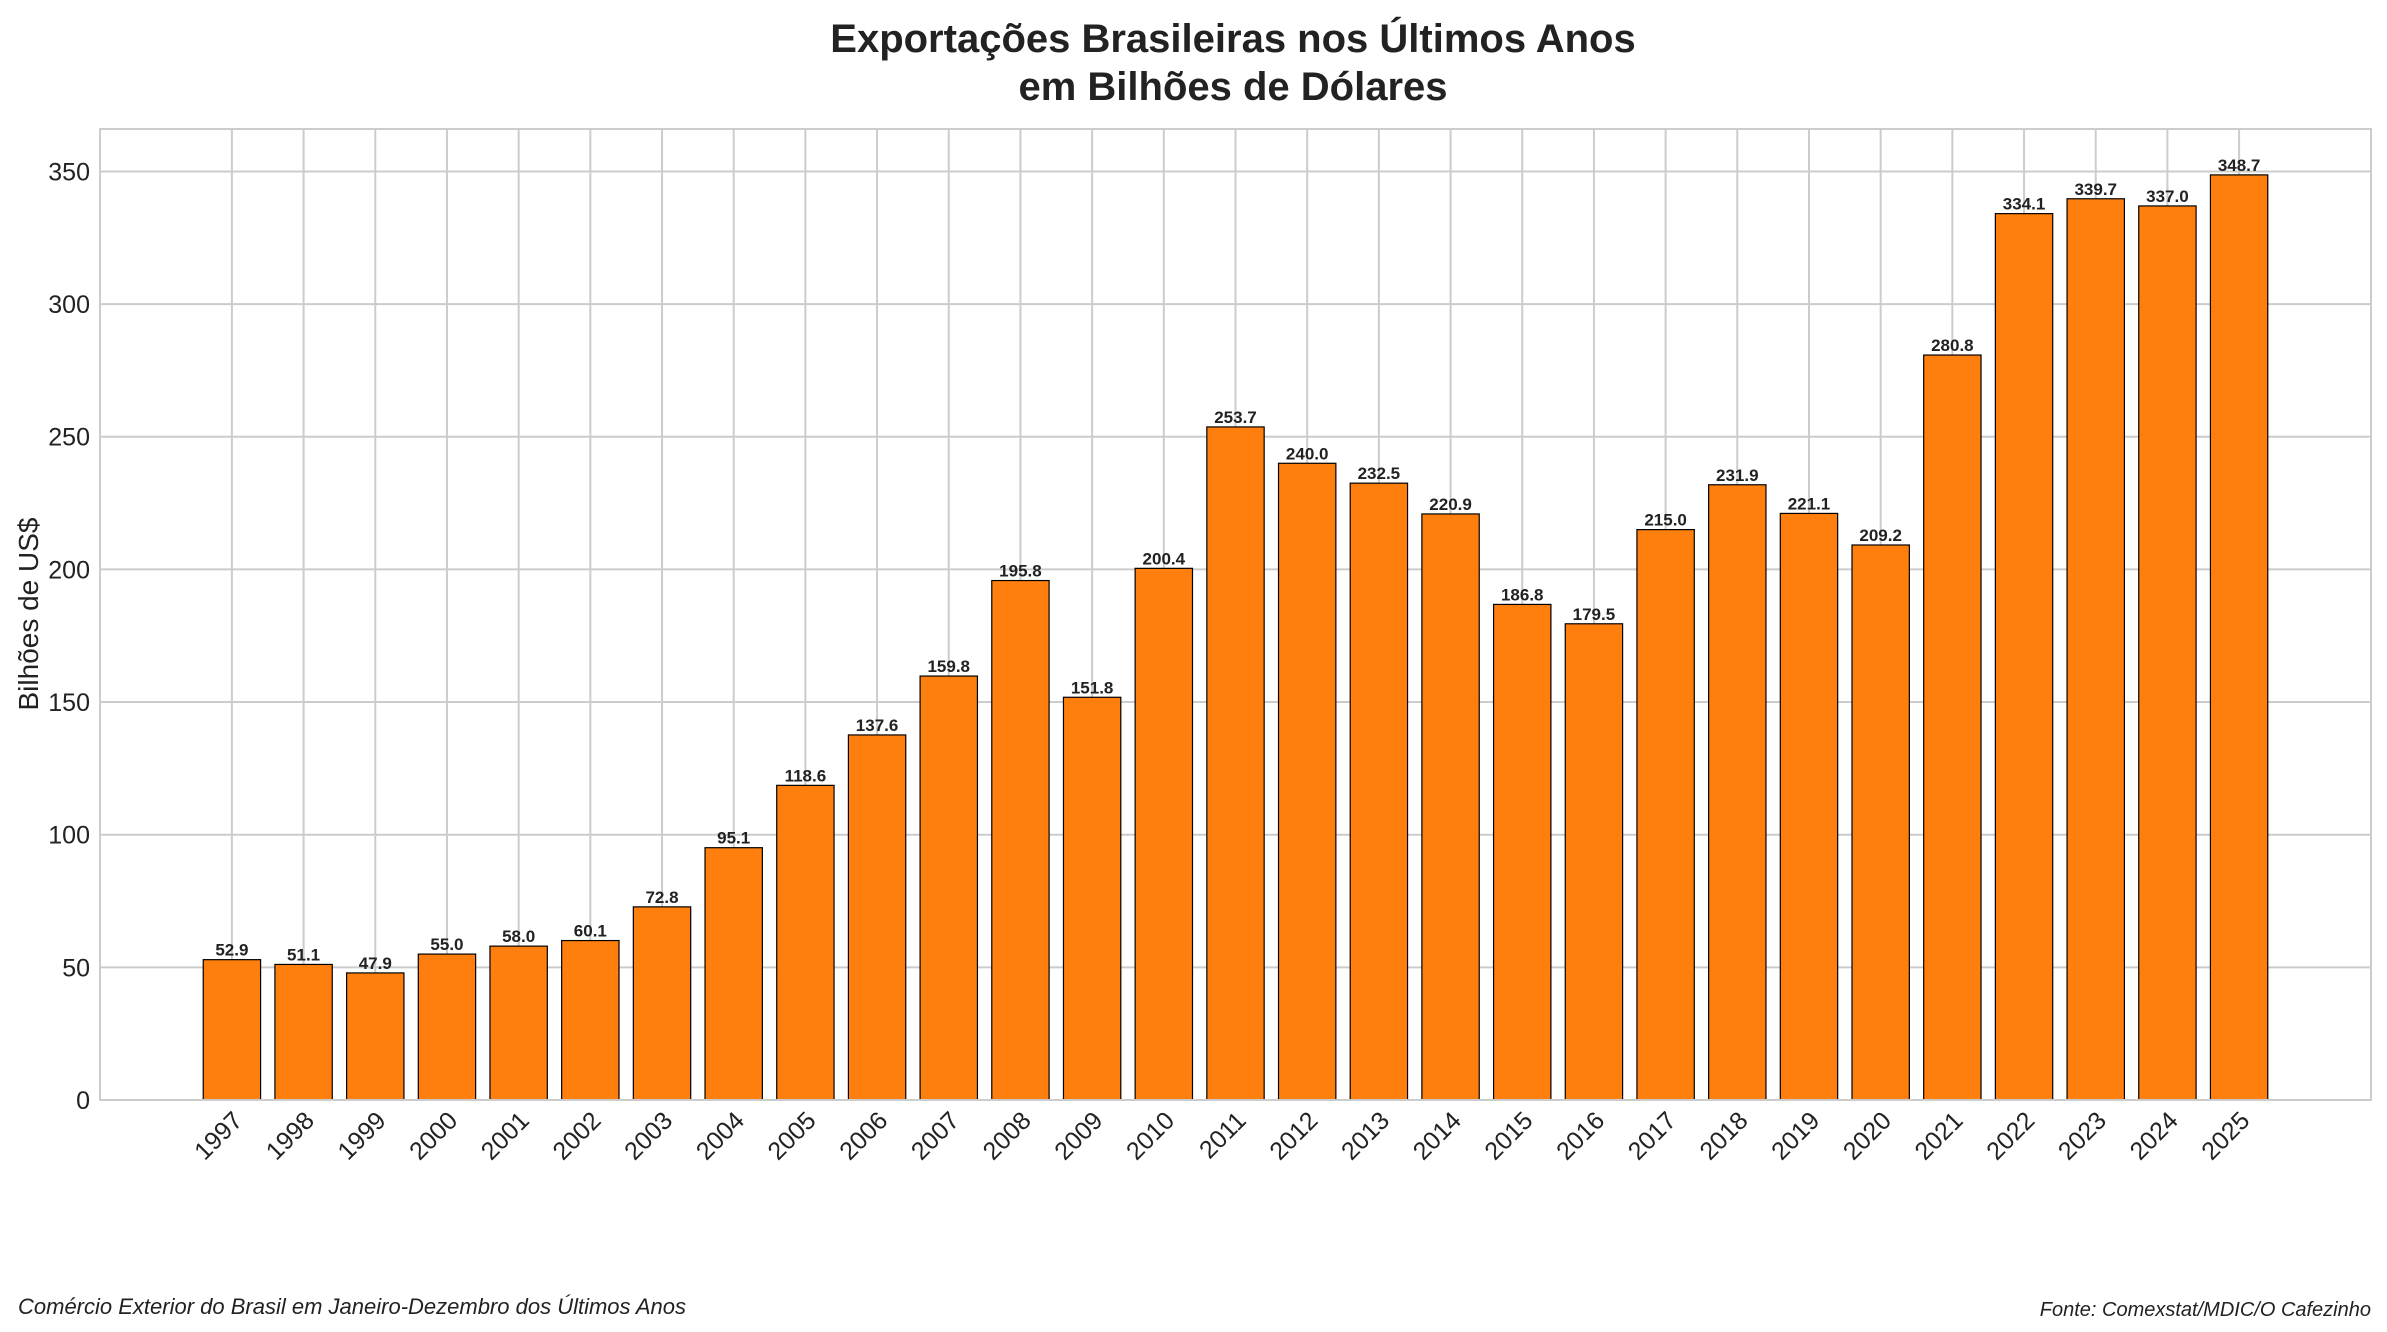 Image resolution: width=2387 pixels, height=1332 pixels. What do you see at coordinates (361, 1135) in the screenshot?
I see `x-tick-label: 1999` at bounding box center [361, 1135].